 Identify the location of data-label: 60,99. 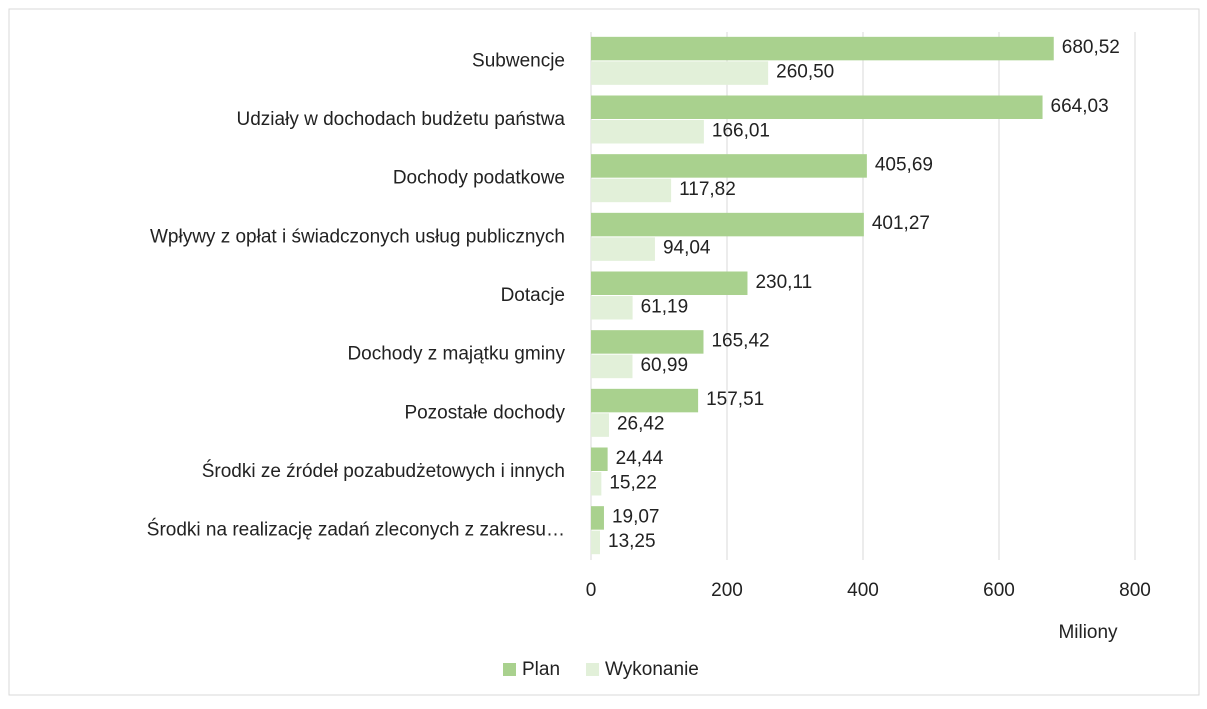
(664, 365).